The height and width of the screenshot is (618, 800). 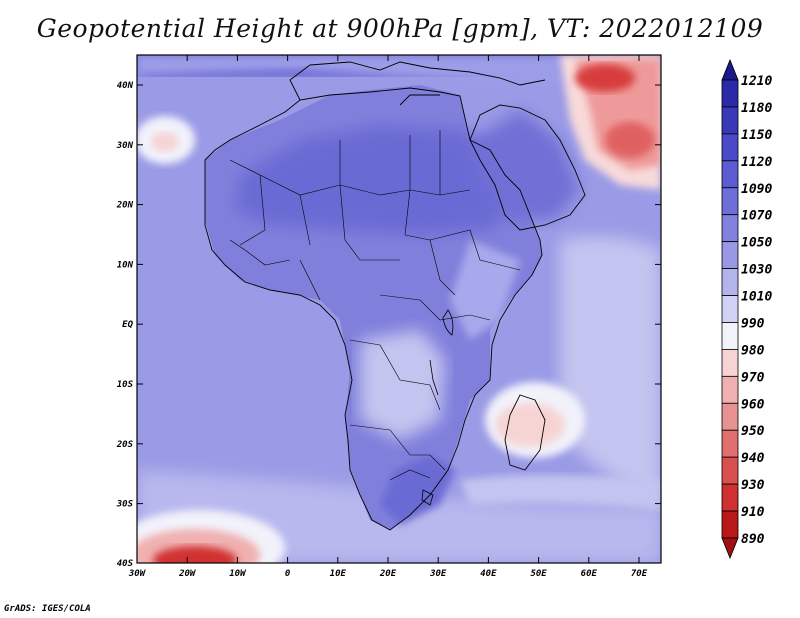 I want to click on madagascar-warm, so click(x=530, y=425).